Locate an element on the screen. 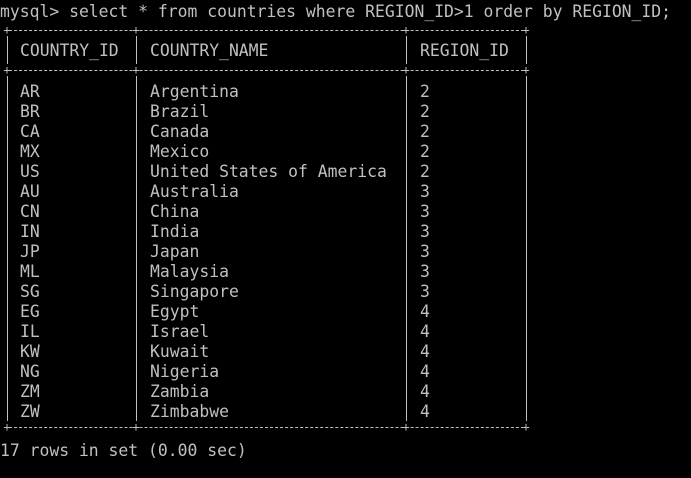 The height and width of the screenshot is (478, 691). cell-country-name: Canada is located at coordinates (180, 131).